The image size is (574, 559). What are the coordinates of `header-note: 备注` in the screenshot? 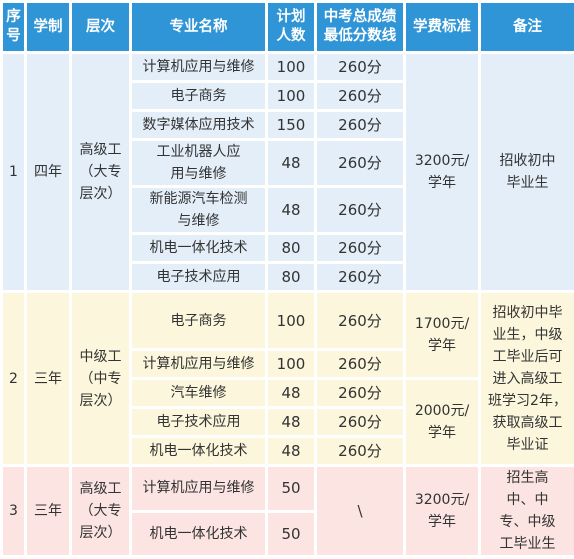 It's located at (527, 27).